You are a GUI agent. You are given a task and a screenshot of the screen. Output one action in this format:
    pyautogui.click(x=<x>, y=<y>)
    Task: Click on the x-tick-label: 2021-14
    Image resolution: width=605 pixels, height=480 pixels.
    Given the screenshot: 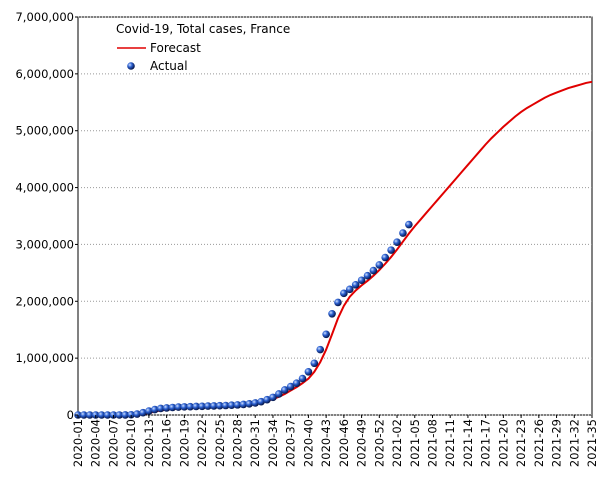 What is the action you would take?
    pyautogui.click(x=468, y=443)
    